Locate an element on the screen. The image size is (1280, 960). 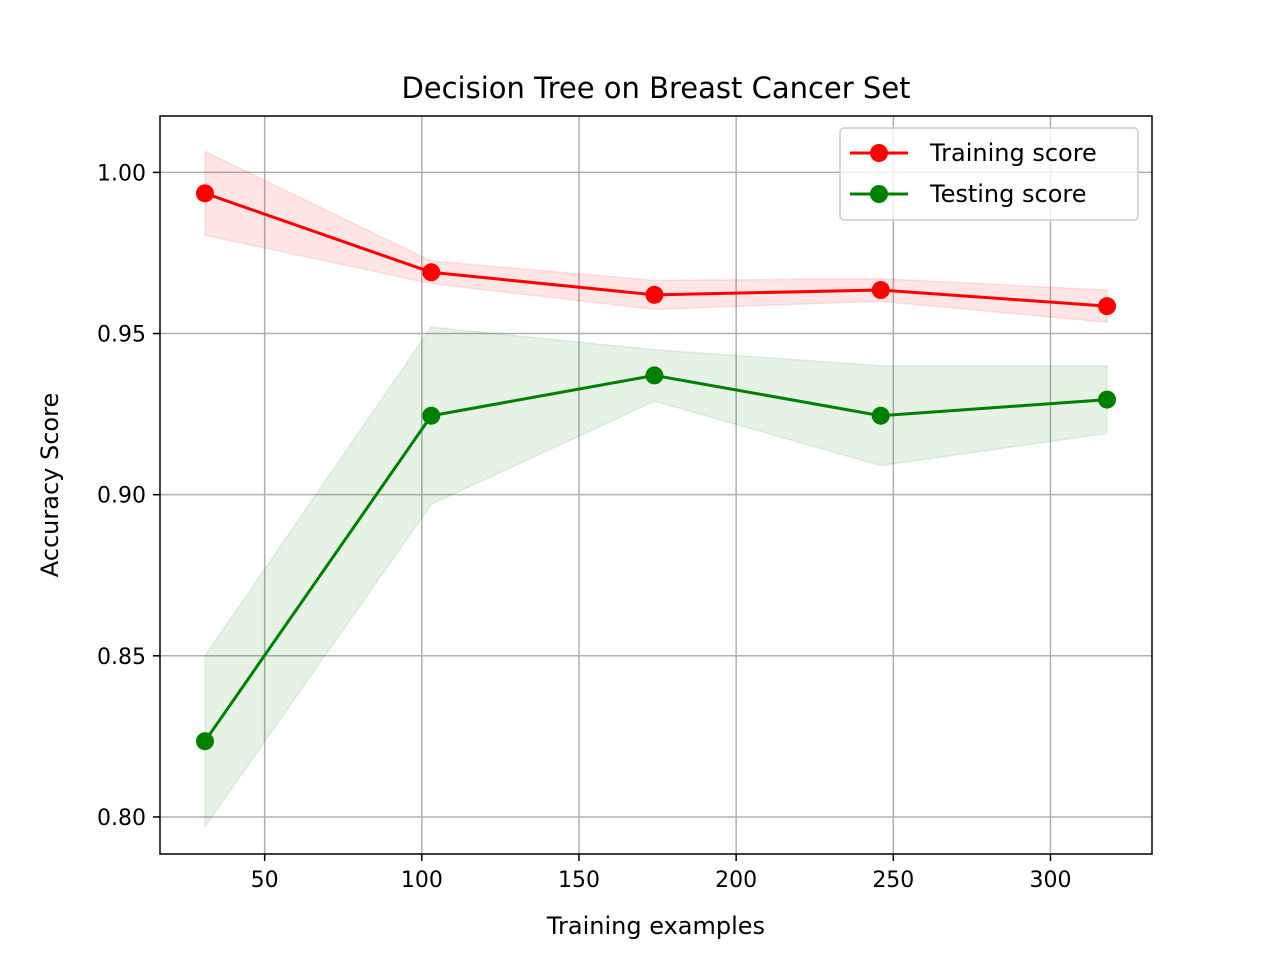
y-tick-label: 0.85 is located at coordinates (121, 657).